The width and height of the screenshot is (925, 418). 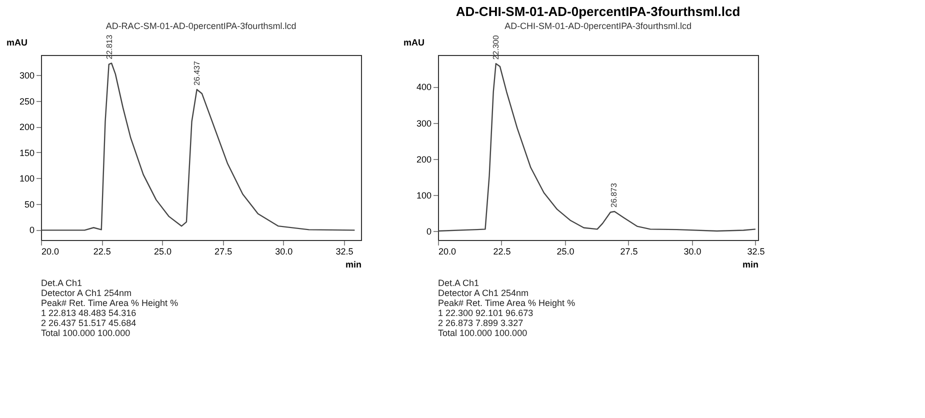 I want to click on annotation: 26.873, so click(x=614, y=195).